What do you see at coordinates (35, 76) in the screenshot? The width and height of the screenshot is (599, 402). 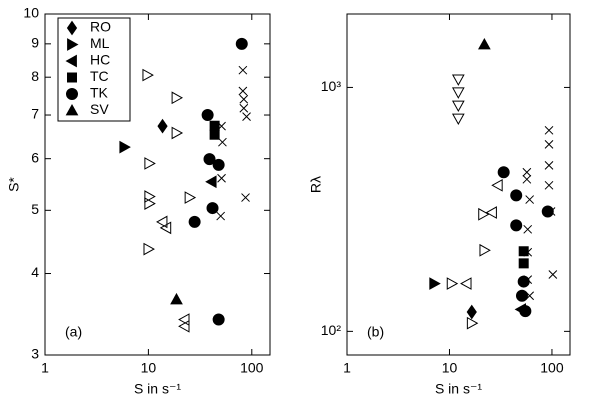 I see `y-tick-label: 8` at bounding box center [35, 76].